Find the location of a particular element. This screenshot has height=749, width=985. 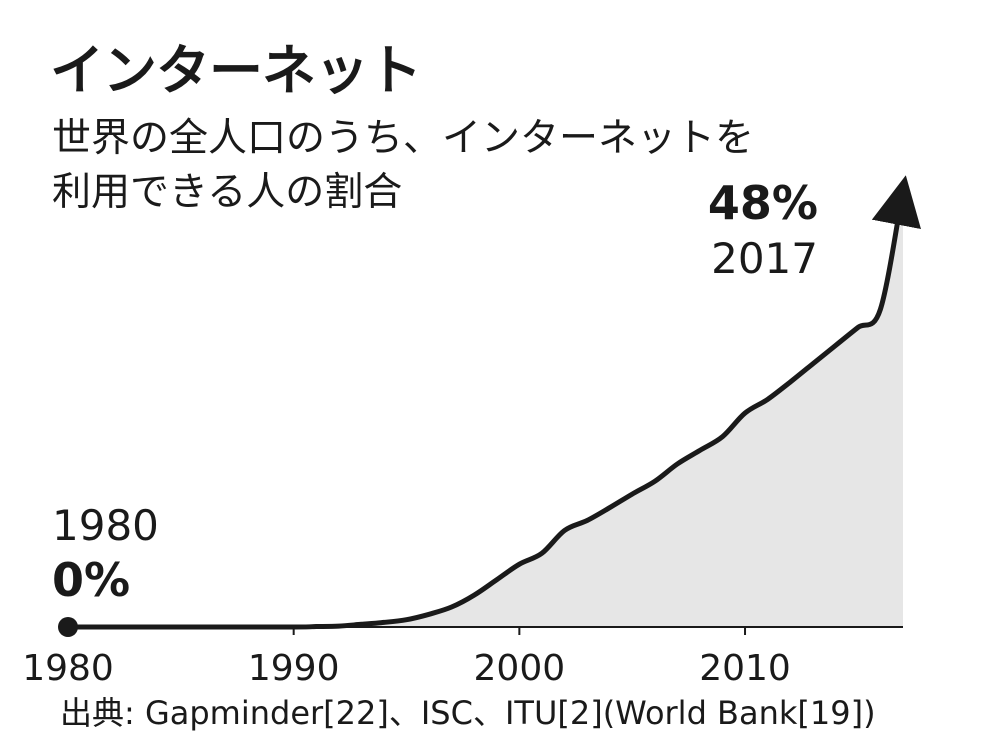

annotation-end-year: 2017 is located at coordinates (764, 258).